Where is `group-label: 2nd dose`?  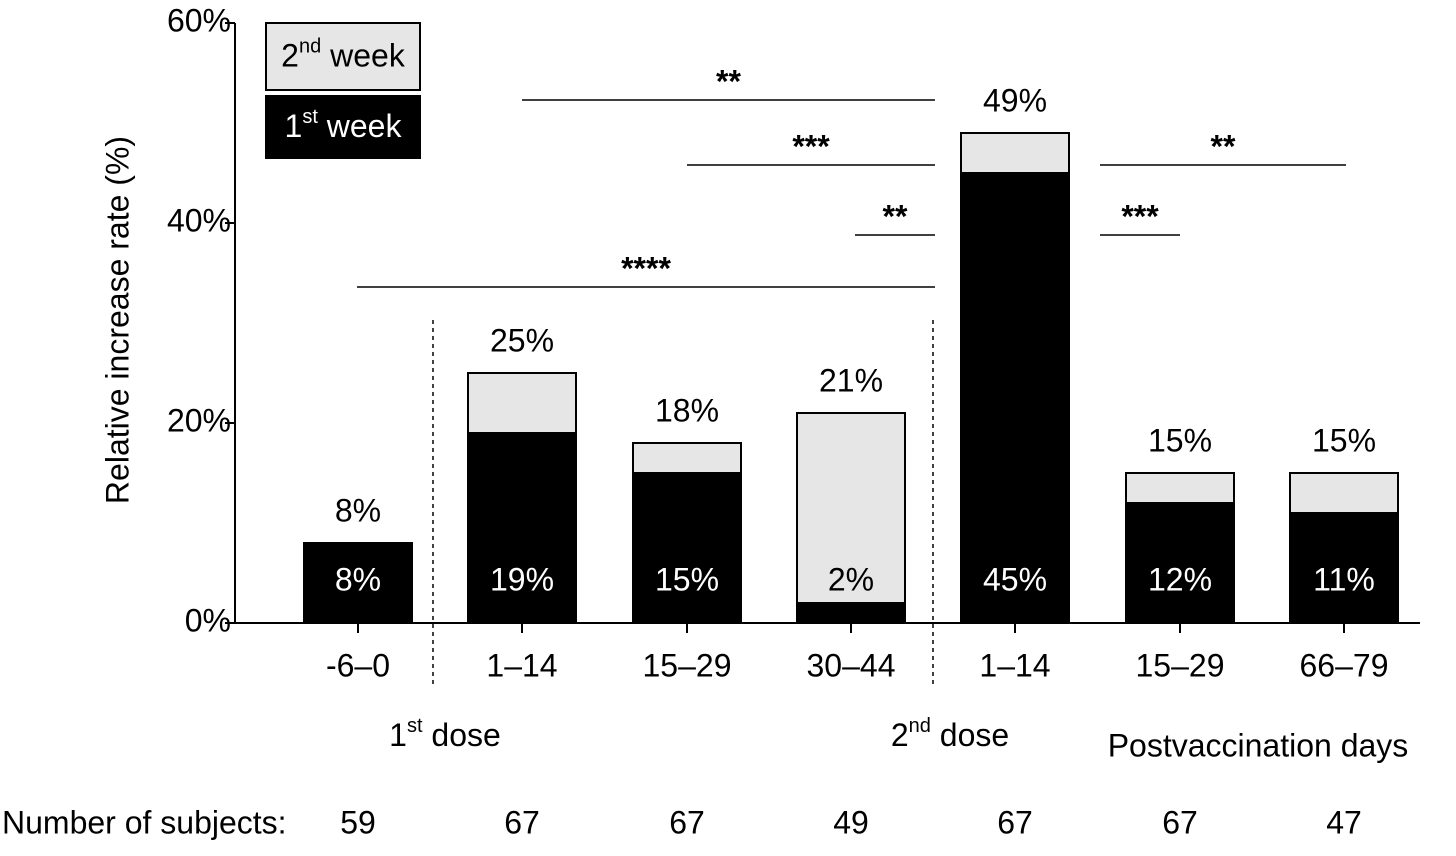
group-label: 2nd dose is located at coordinates (950, 734).